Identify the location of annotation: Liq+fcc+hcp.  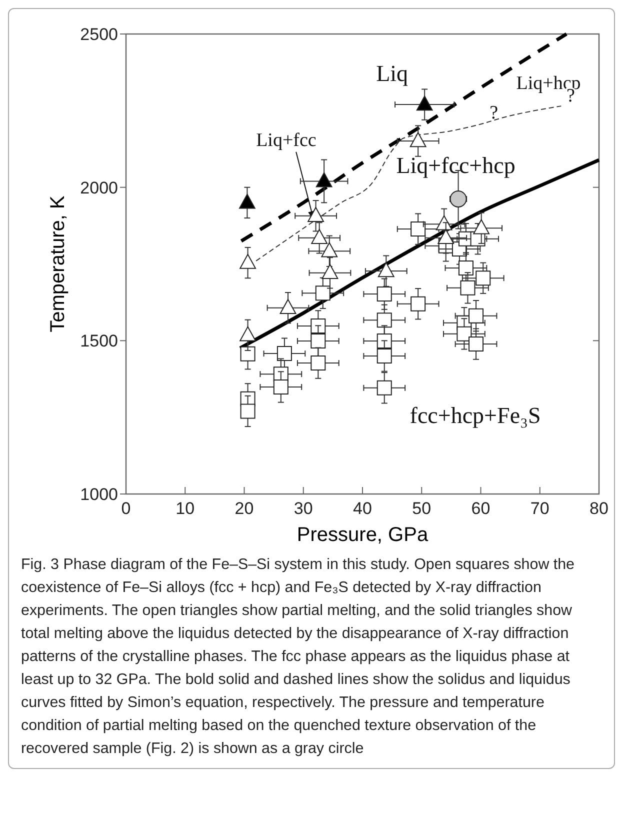
(456, 165).